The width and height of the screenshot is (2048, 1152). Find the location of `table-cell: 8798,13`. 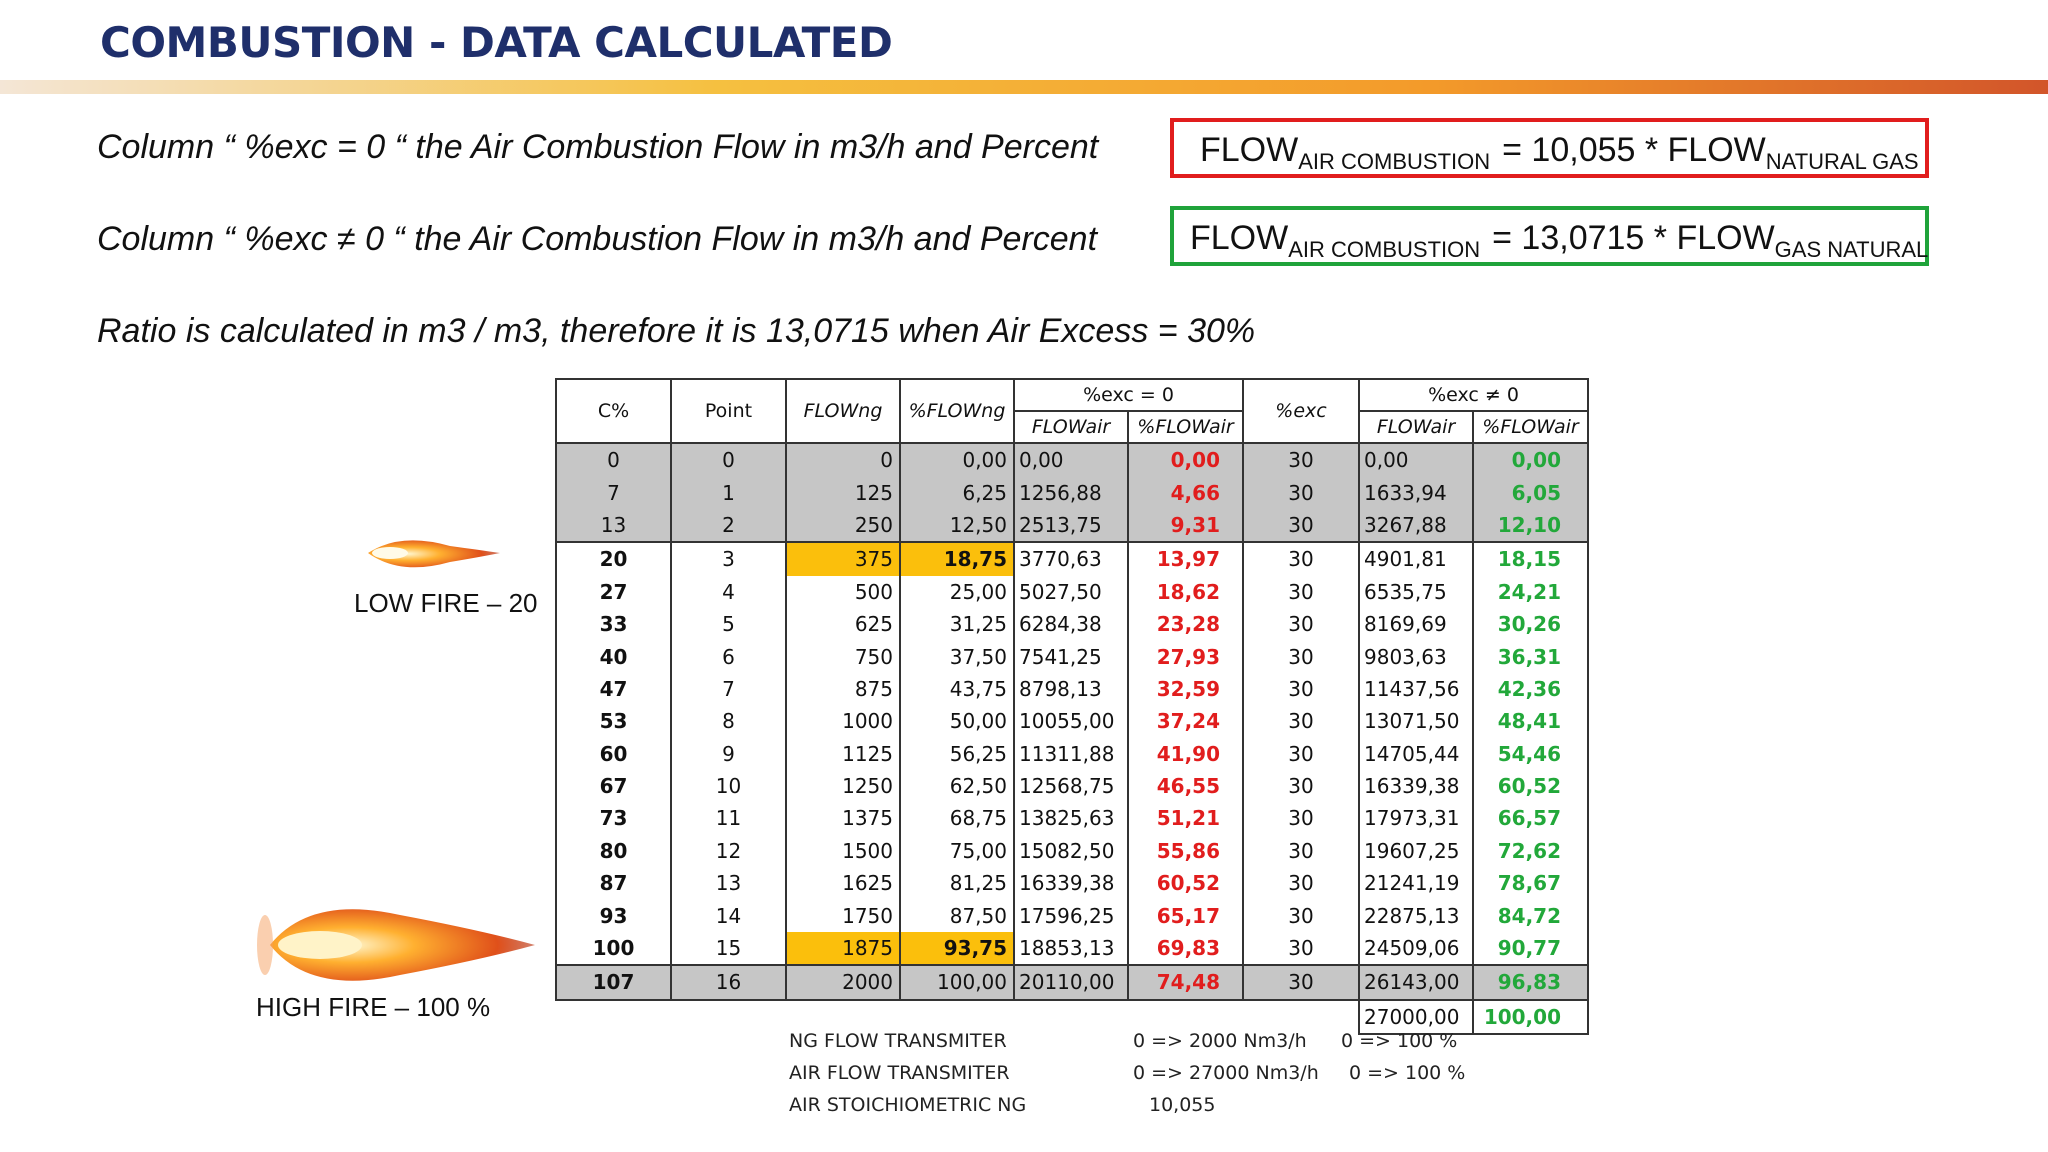

table-cell: 8798,13 is located at coordinates (1071, 689).